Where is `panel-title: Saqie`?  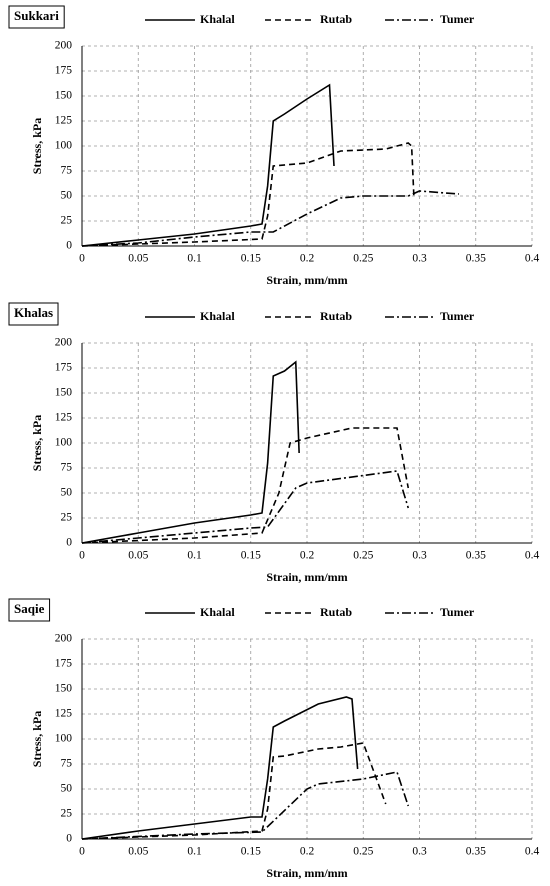 panel-title: Saqie is located at coordinates (29, 608).